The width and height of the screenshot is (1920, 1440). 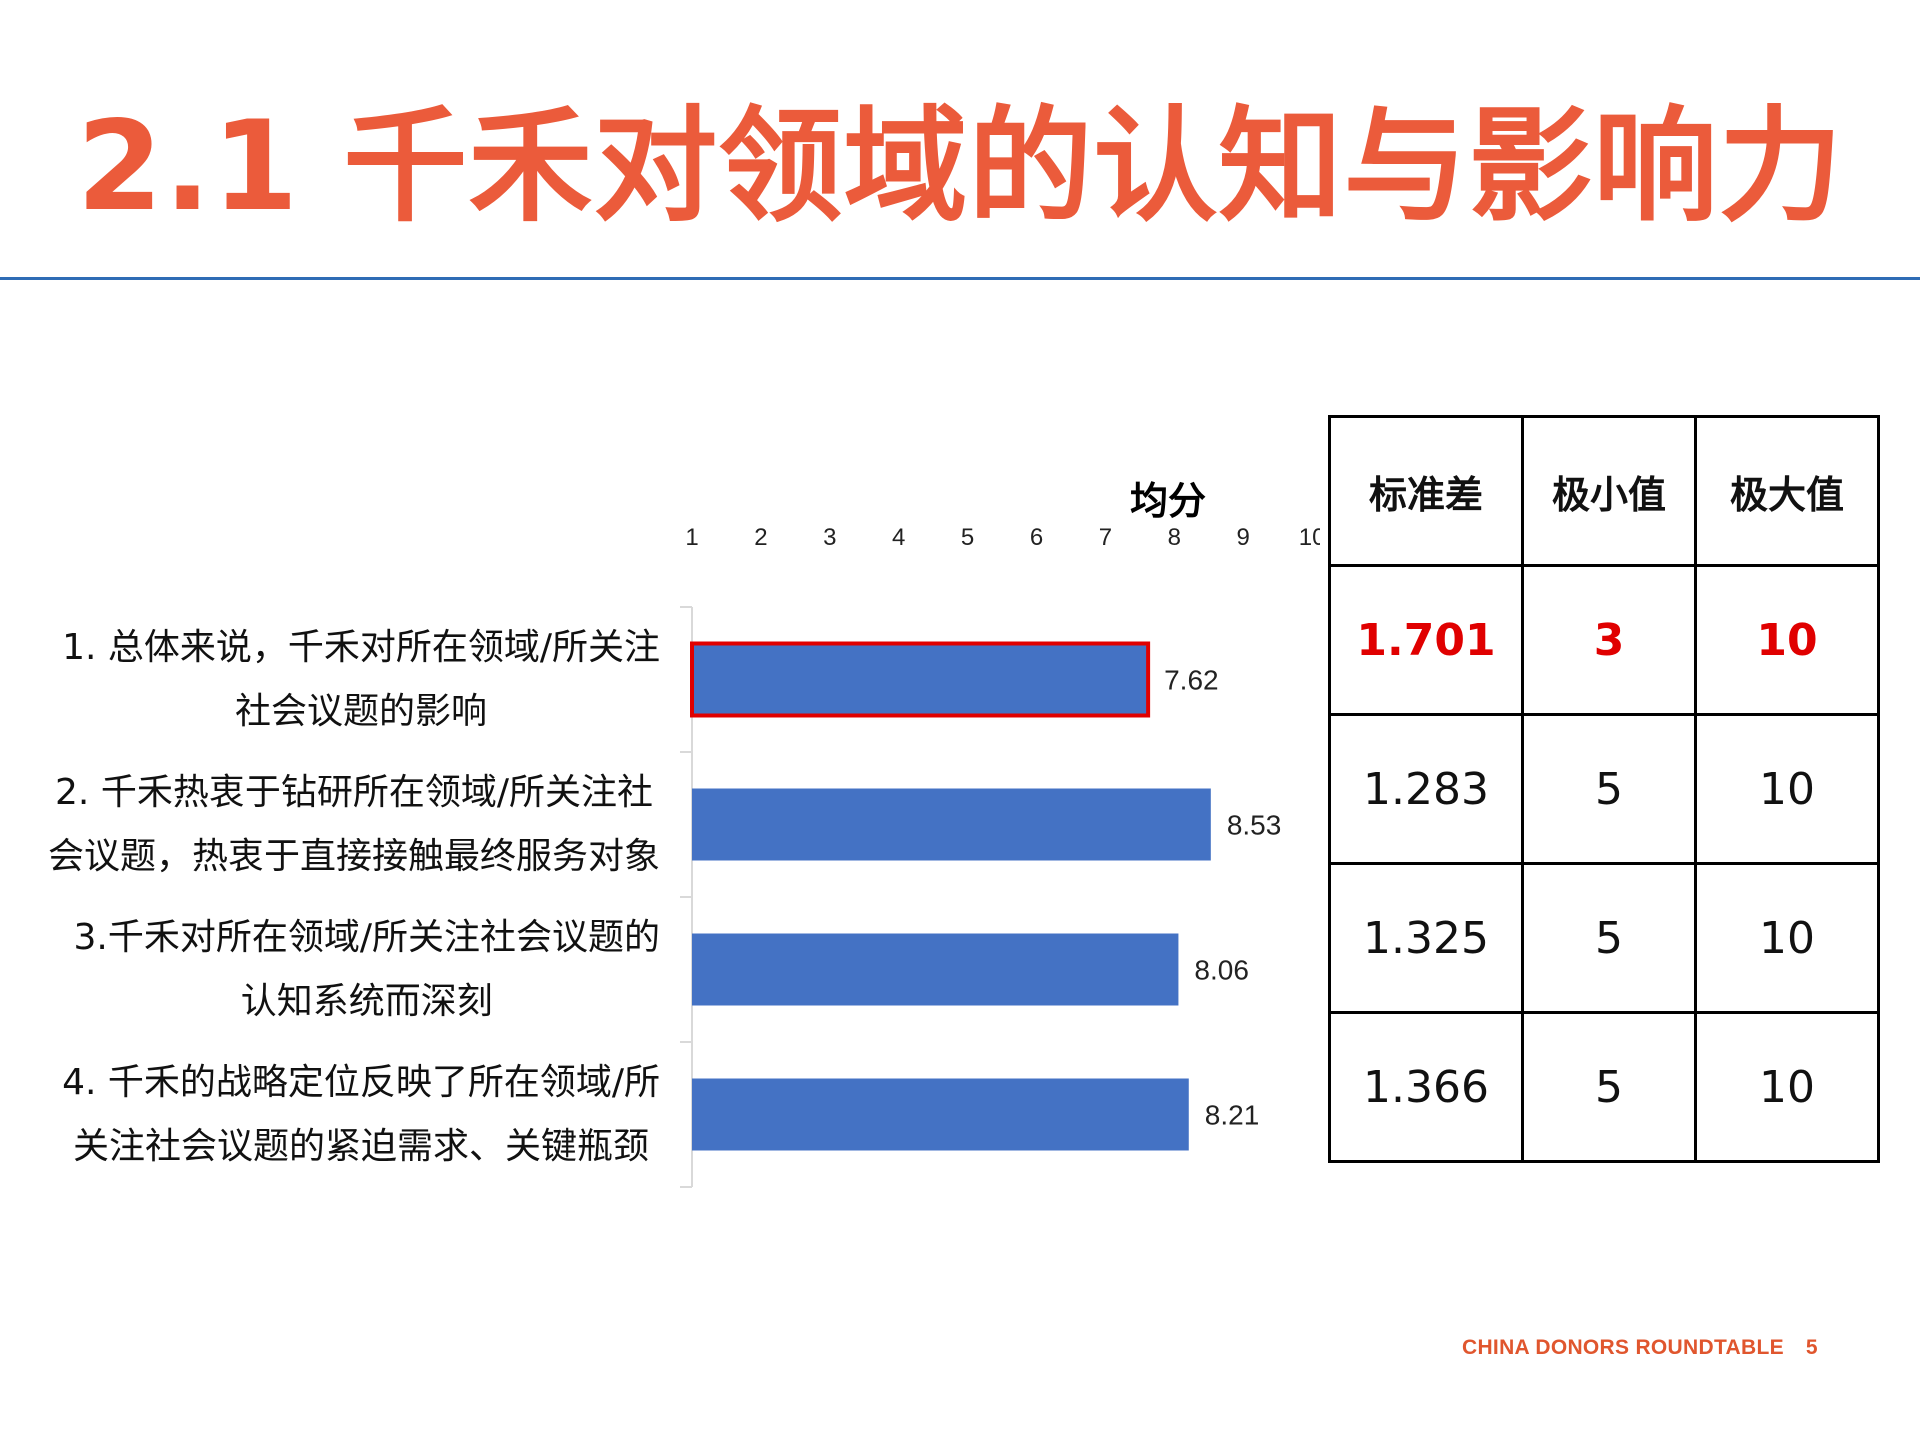 What do you see at coordinates (967, 537) in the screenshot?
I see `x-tick-label: 5` at bounding box center [967, 537].